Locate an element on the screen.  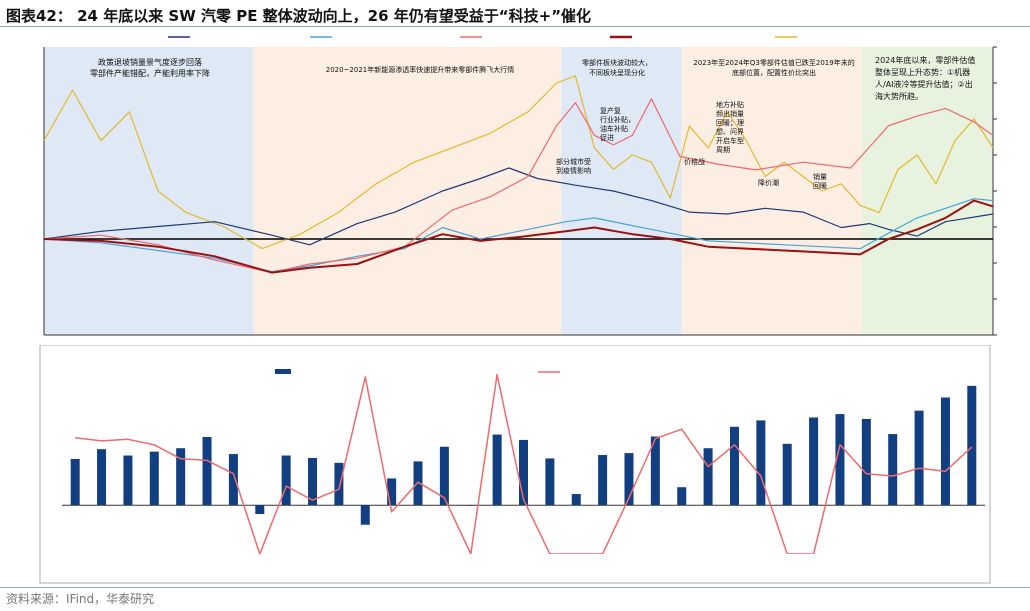
region-caption: 零部件板块波动较大，不同板块呈现分化 is located at coordinates (617, 67).